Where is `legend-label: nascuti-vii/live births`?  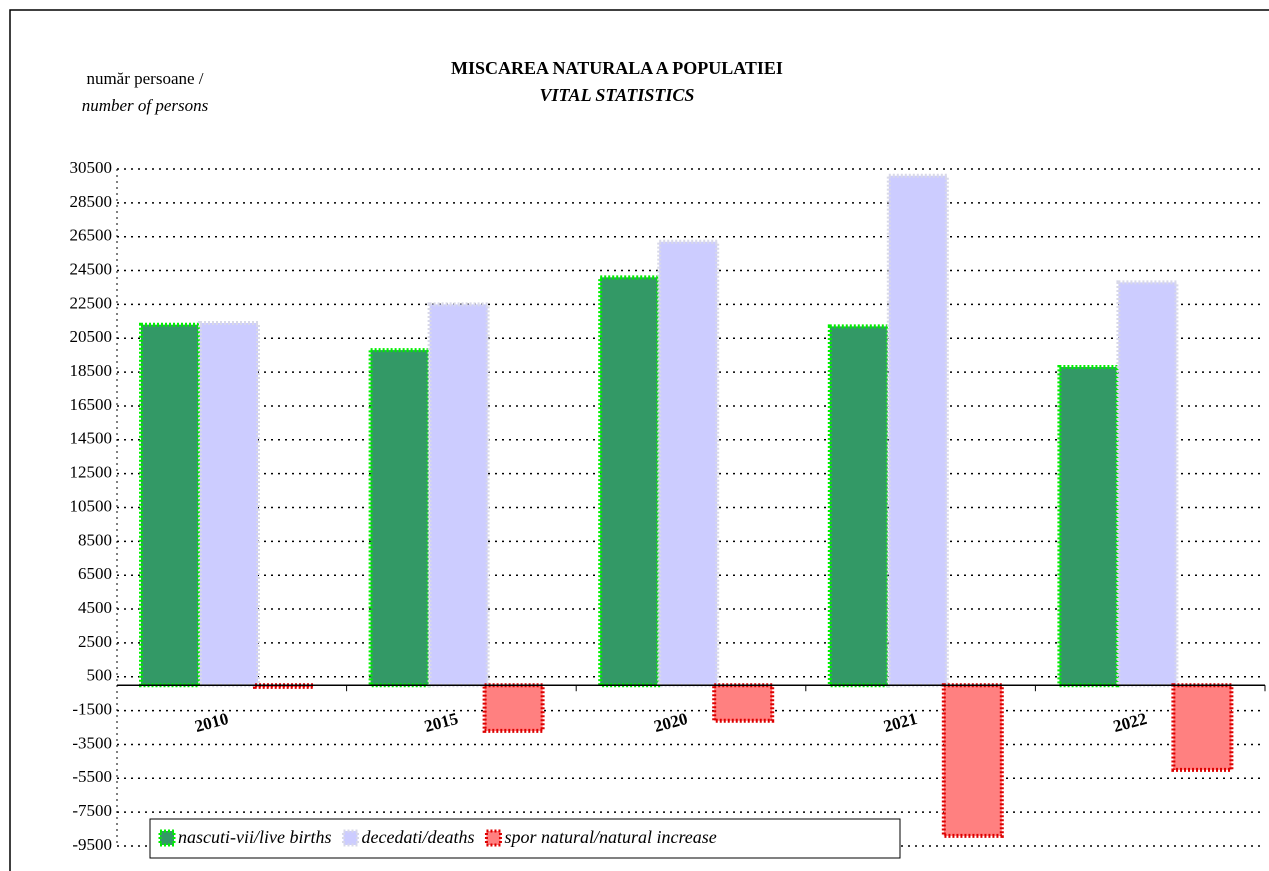 legend-label: nascuti-vii/live births is located at coordinates (254, 837).